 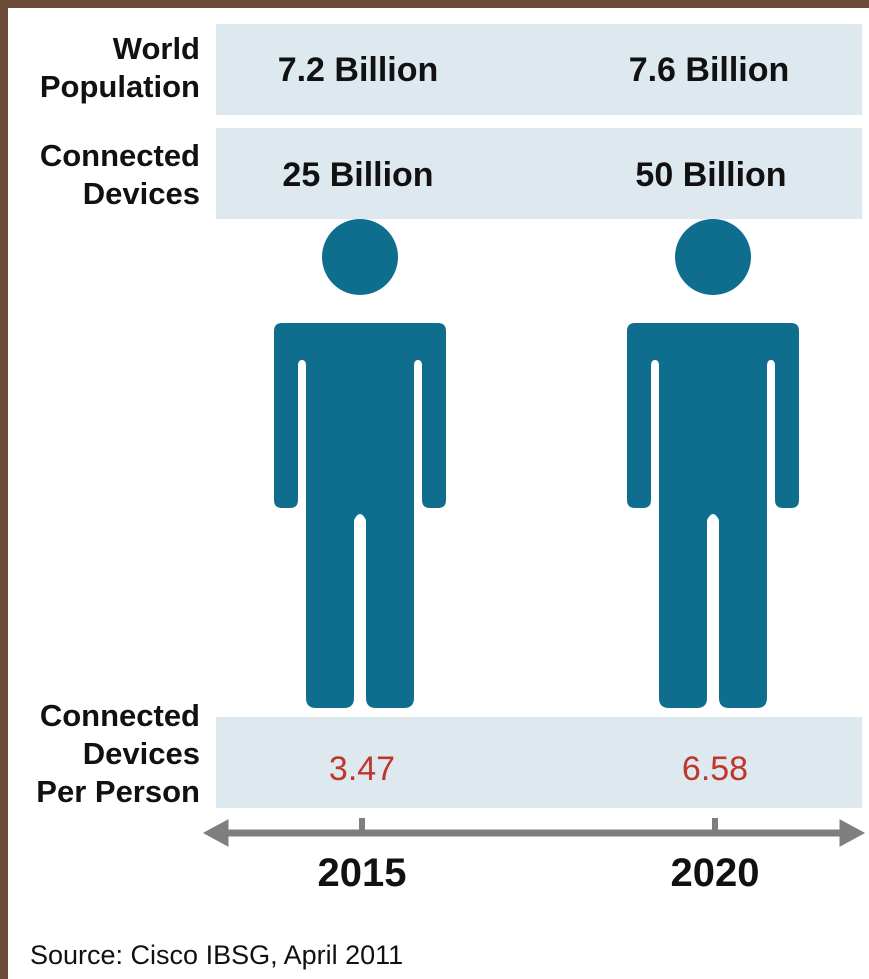 I want to click on devices-band, so click(x=539, y=173).